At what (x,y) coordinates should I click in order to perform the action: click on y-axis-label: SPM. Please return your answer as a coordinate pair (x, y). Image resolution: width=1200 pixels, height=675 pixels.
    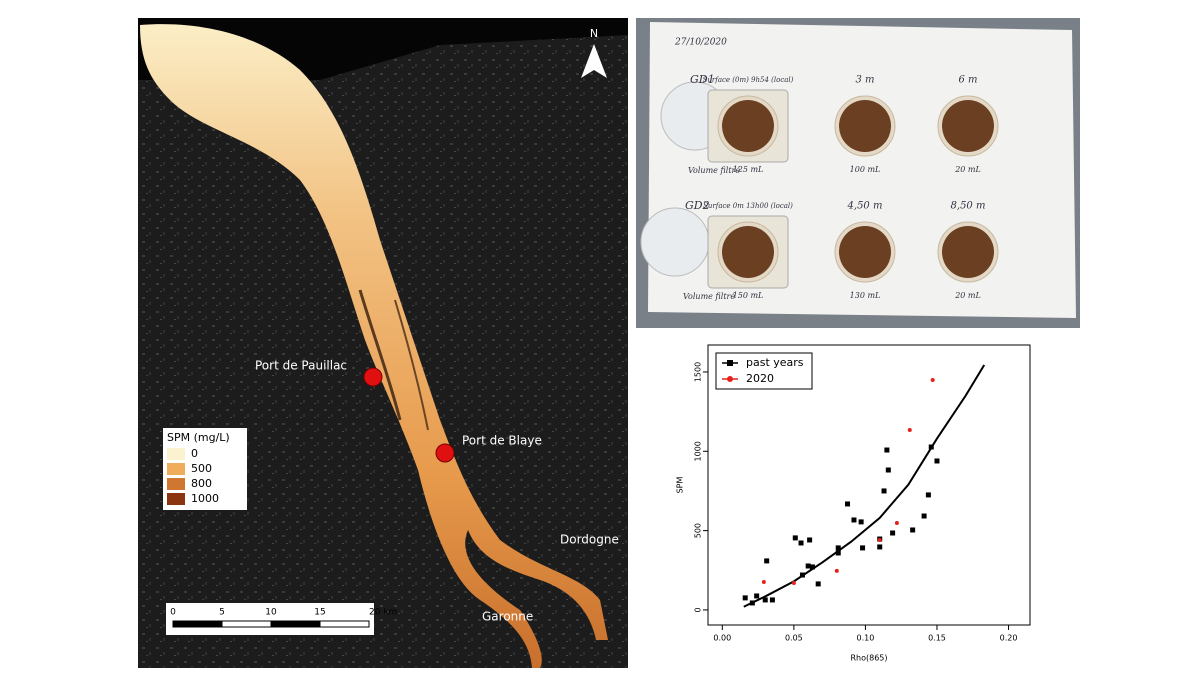
    Looking at the image, I should click on (680, 485).